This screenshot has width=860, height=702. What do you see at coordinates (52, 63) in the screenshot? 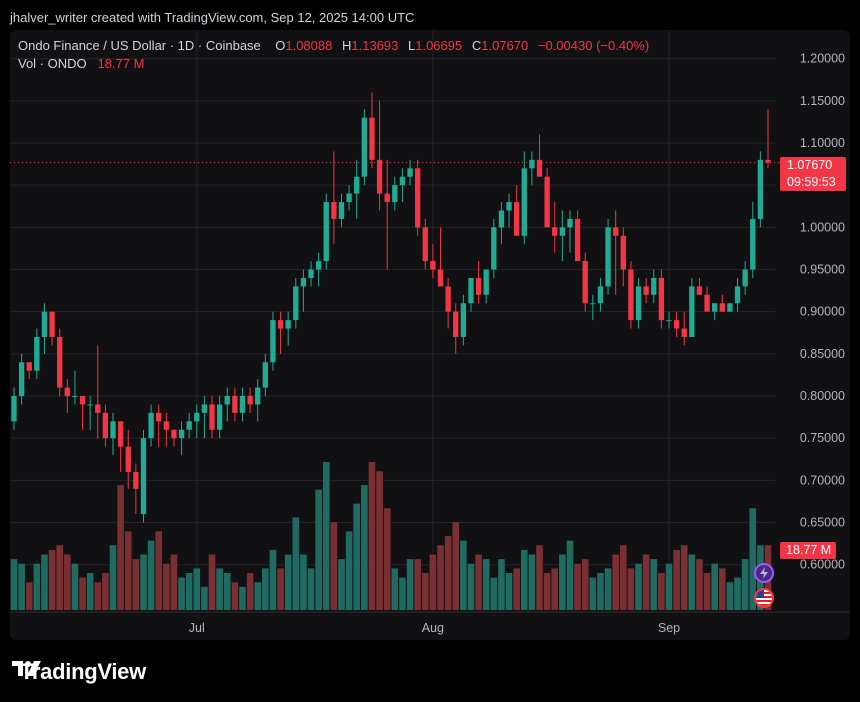
I see `volume-label: Vol · ONDO` at bounding box center [52, 63].